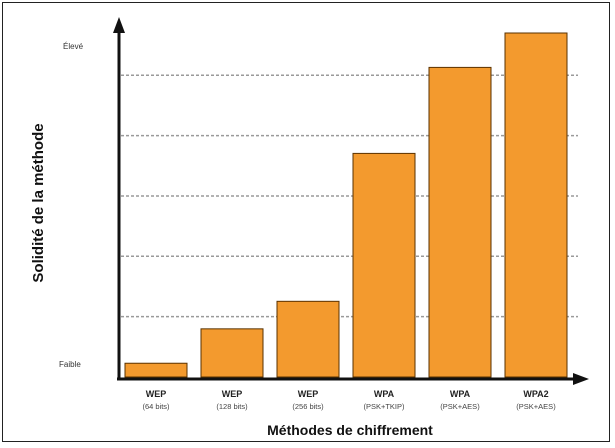 This screenshot has width=615, height=448. Describe the element at coordinates (70, 364) in the screenshot. I see `y-level-low-label: Faible` at that location.